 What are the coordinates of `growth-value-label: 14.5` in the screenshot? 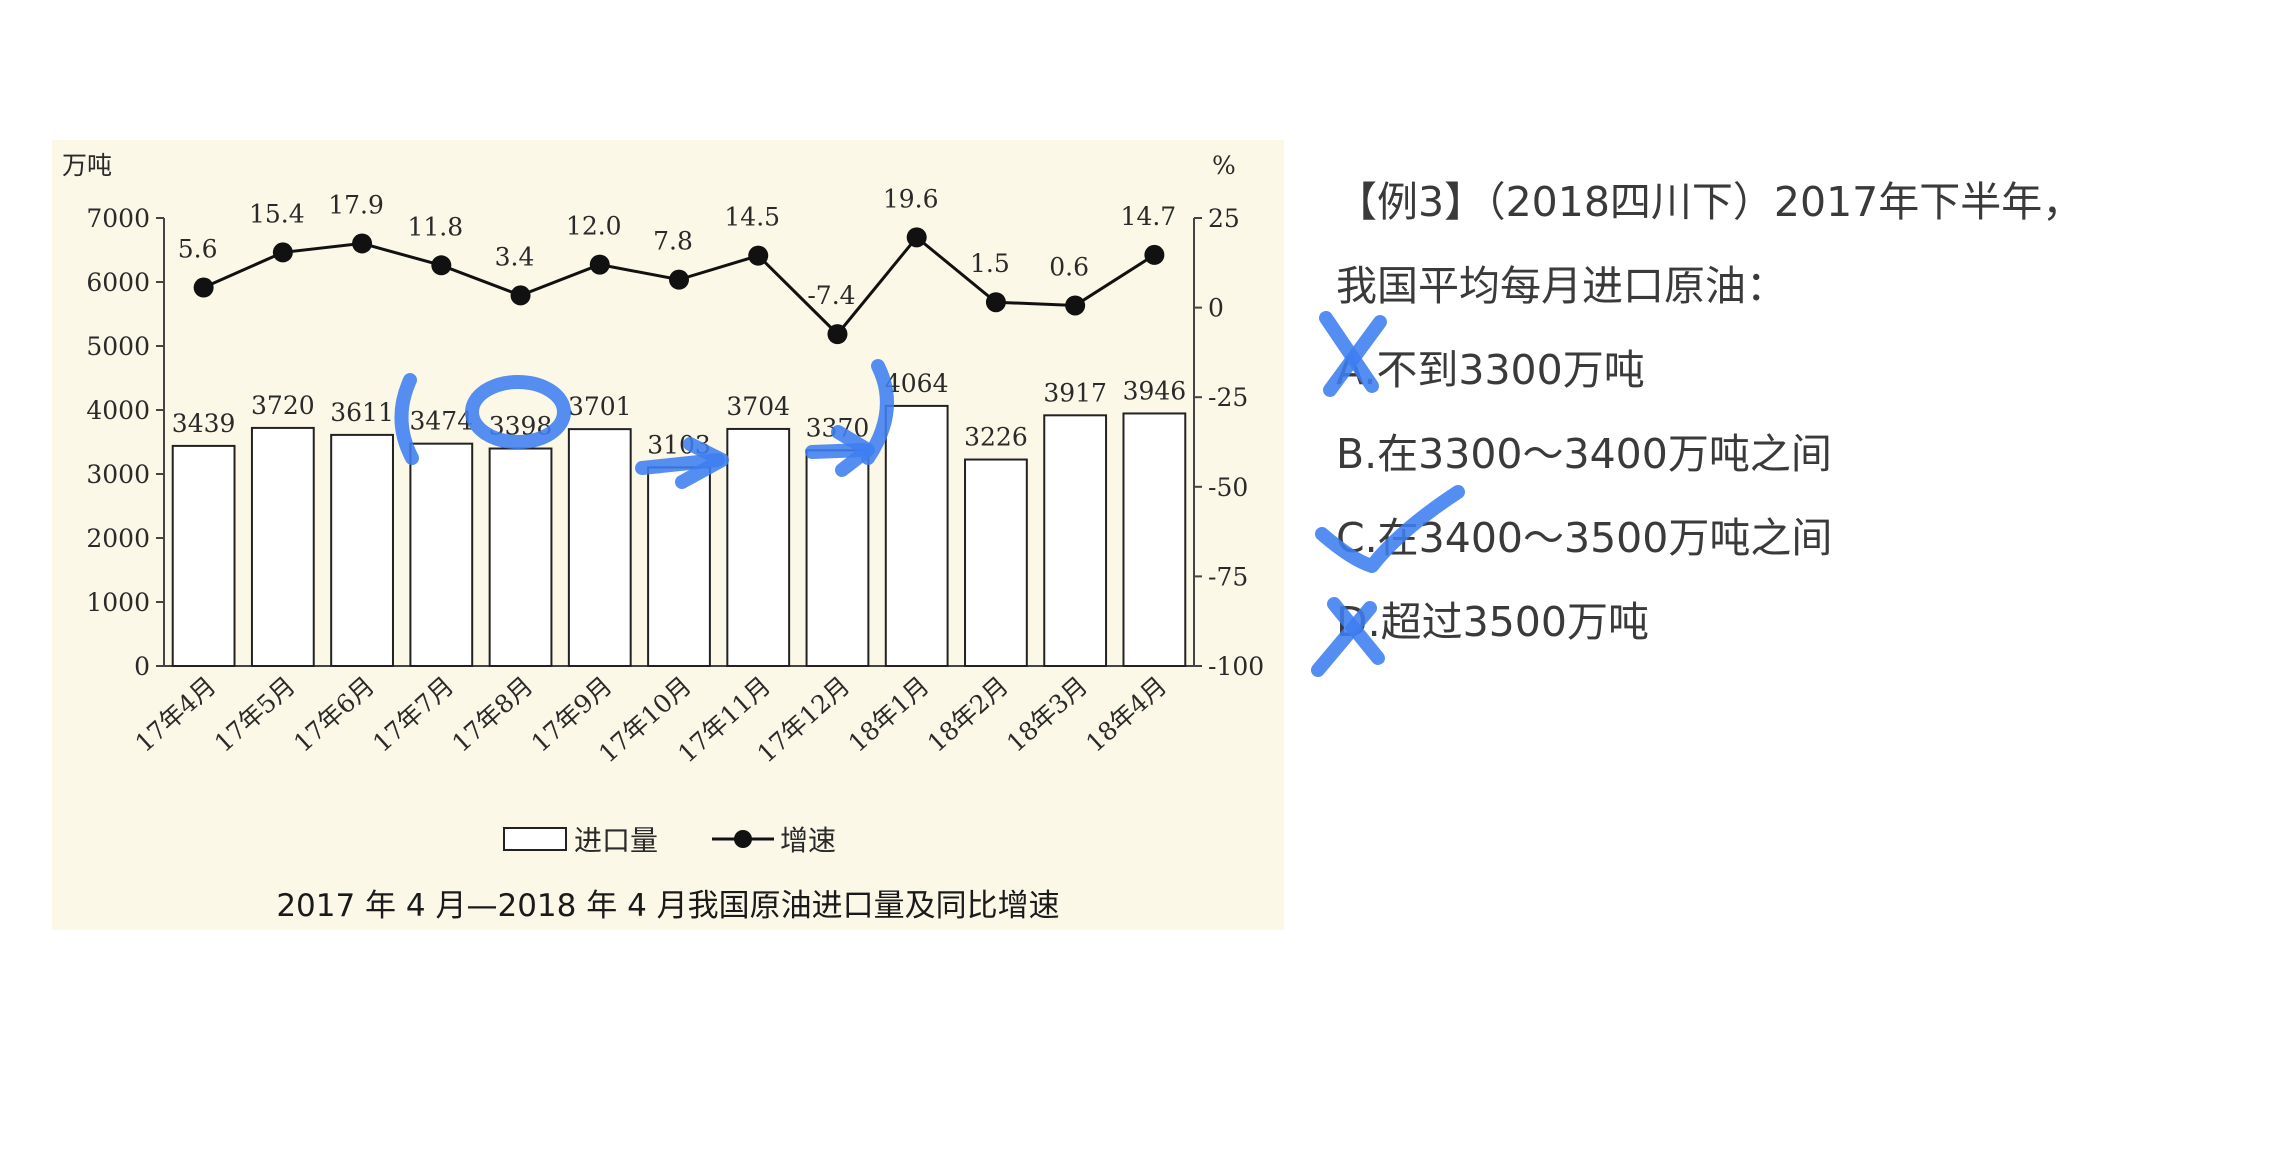 It's located at (752, 217).